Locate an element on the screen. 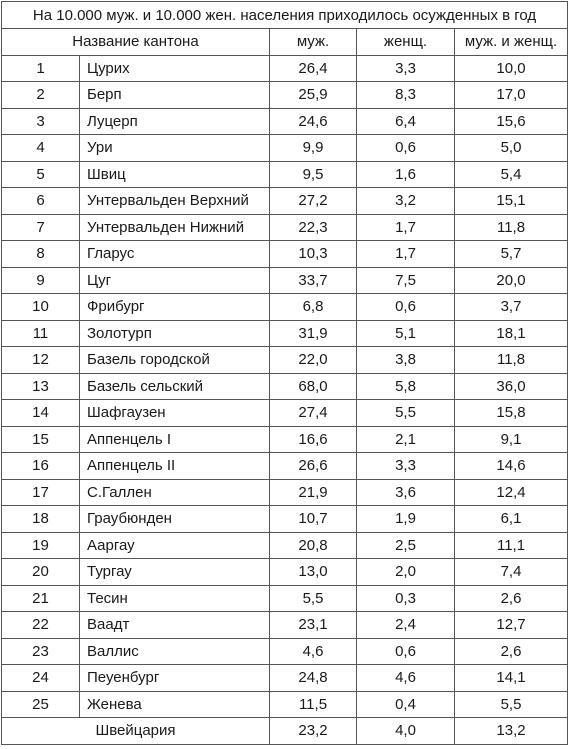  both-value: 11,1 is located at coordinates (510, 545).